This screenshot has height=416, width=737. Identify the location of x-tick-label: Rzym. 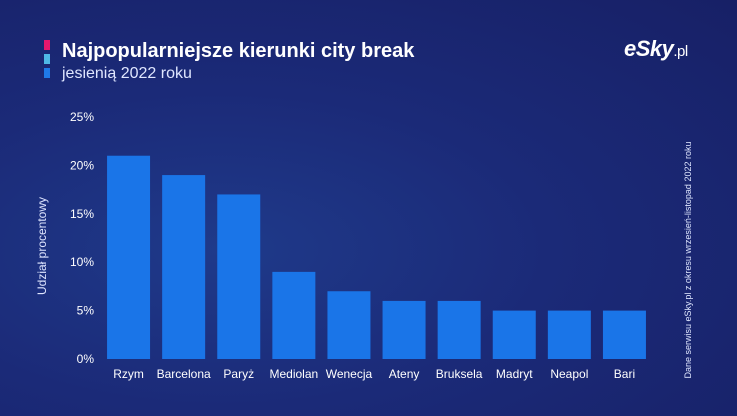
(128, 374).